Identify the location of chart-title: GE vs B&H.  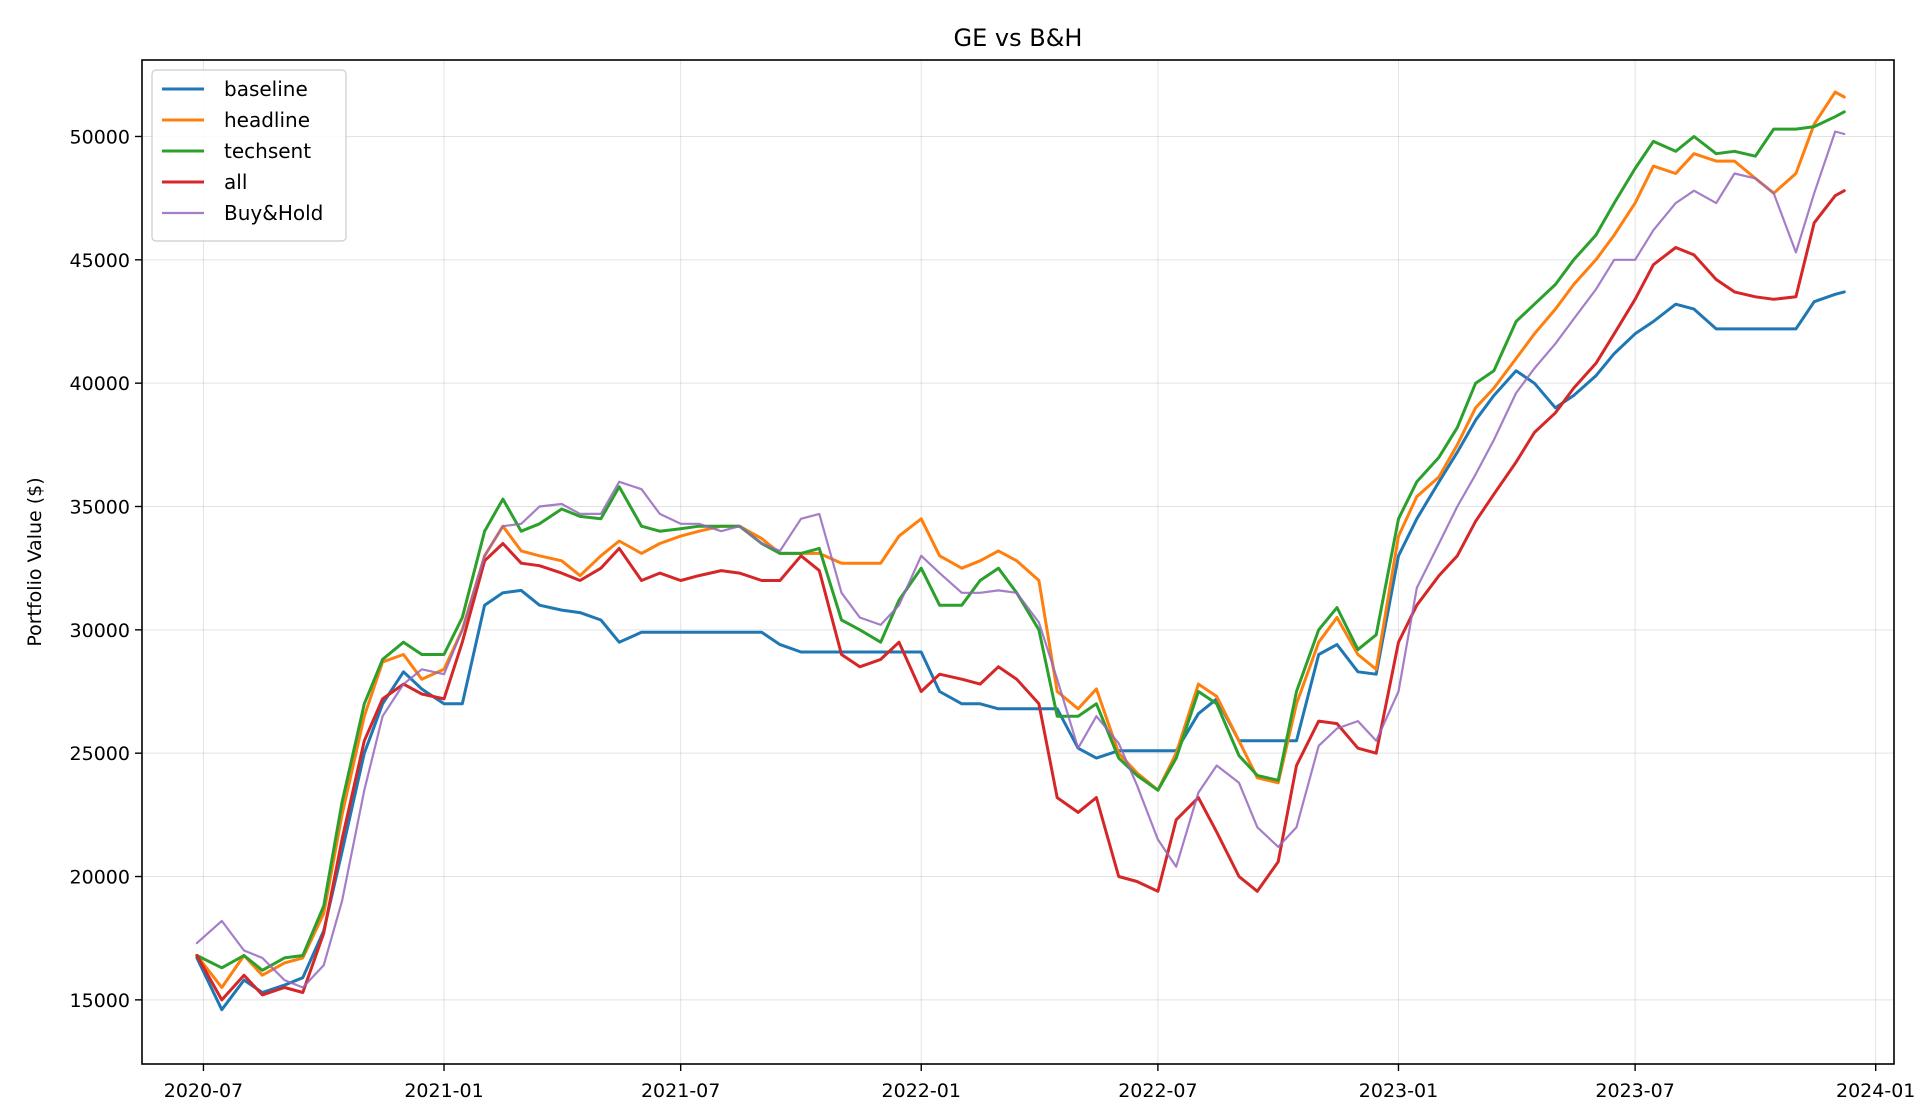
(1018, 38).